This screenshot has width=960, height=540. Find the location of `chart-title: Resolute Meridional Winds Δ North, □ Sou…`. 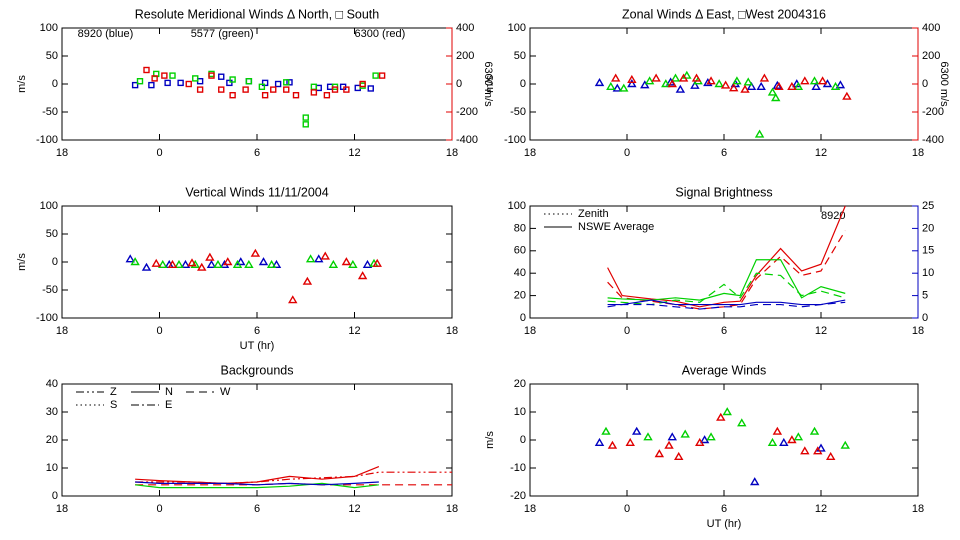

chart-title: Resolute Meridional Winds Δ North, □ Sou… is located at coordinates (257, 14).